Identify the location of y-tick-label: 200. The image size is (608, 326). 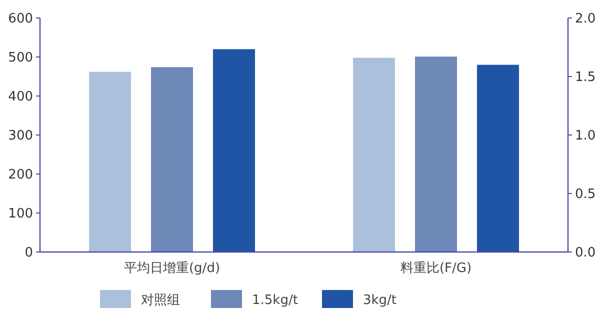
(20, 175).